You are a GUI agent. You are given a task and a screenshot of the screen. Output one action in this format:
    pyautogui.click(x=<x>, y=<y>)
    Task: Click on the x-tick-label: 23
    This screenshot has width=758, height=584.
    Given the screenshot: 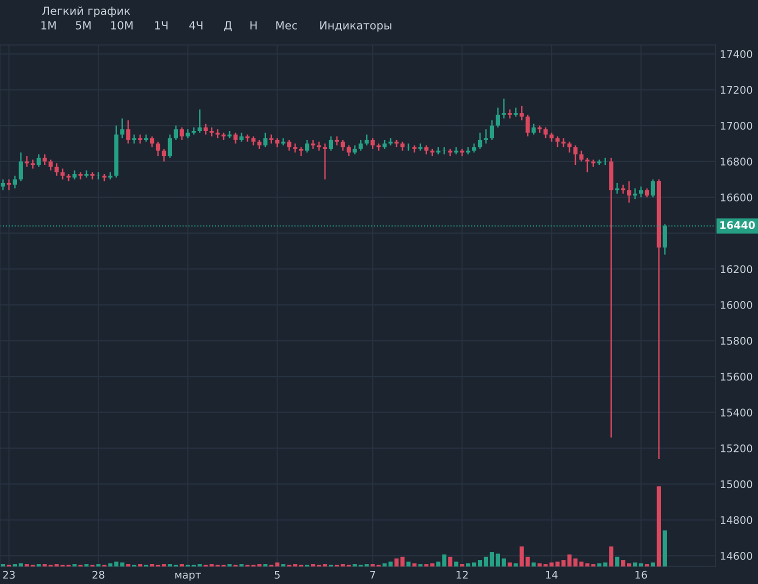 What is the action you would take?
    pyautogui.click(x=9, y=574)
    